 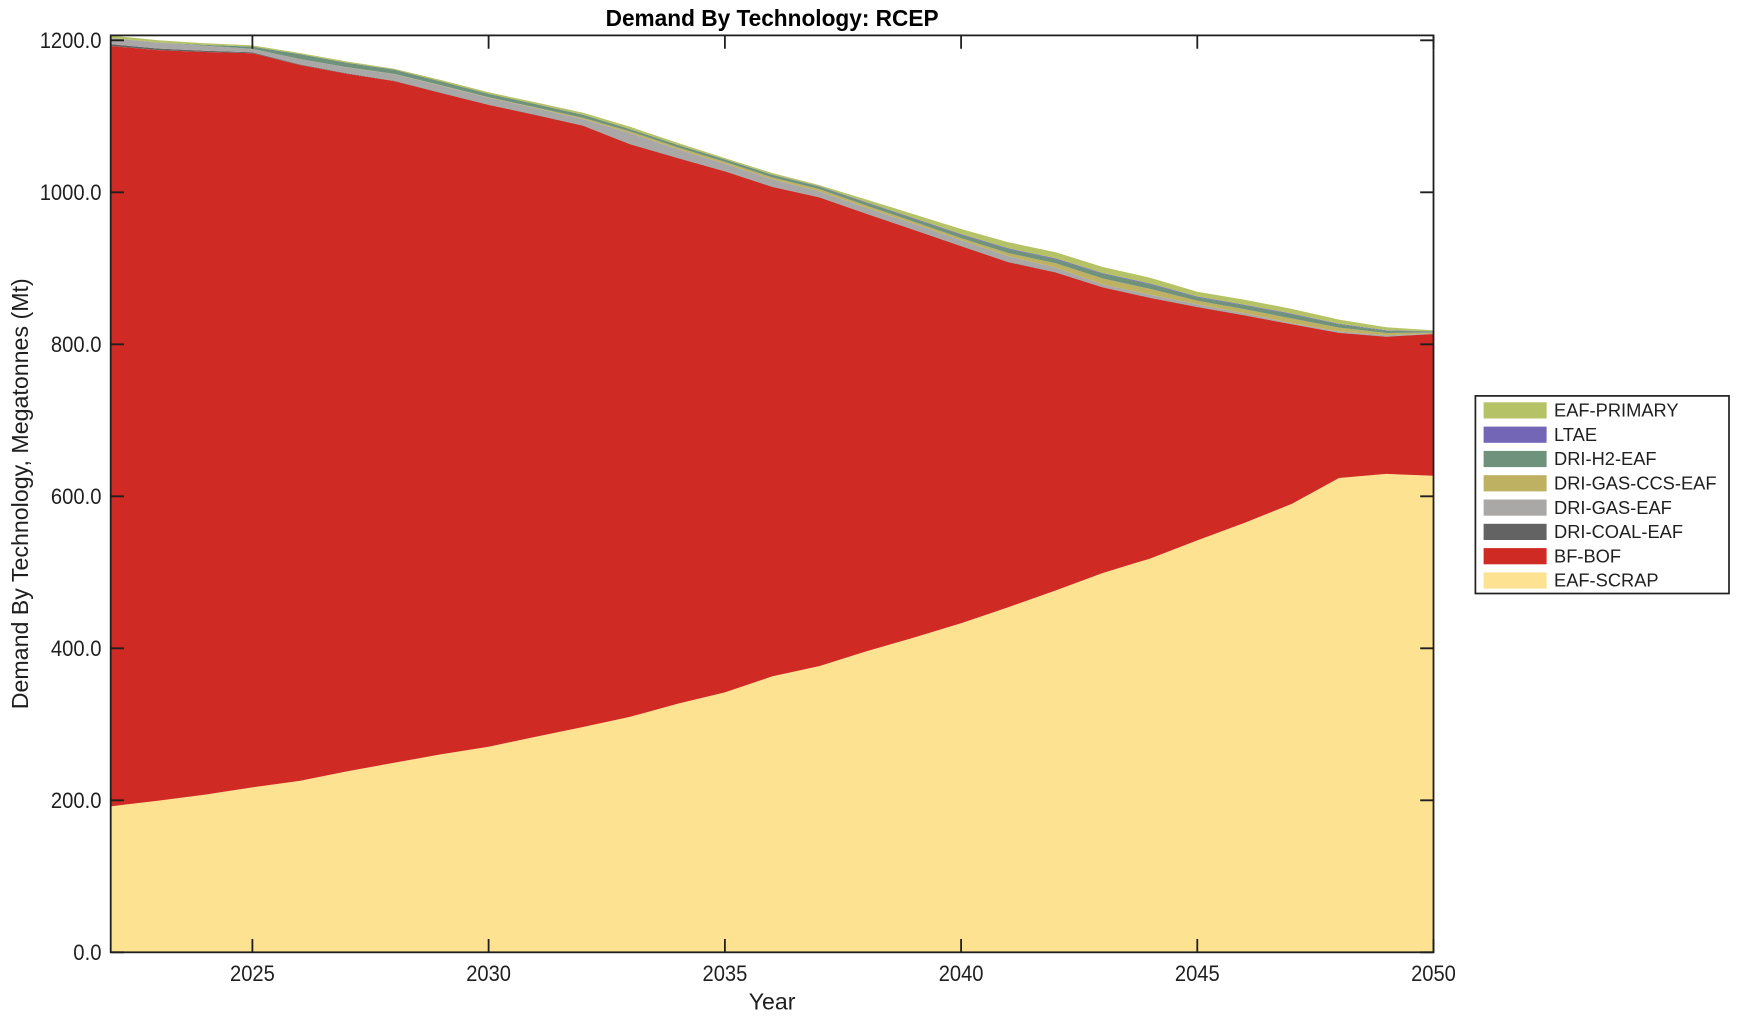 I want to click on svg-text: Demand By Technology: RCEP, so click(x=772, y=18).